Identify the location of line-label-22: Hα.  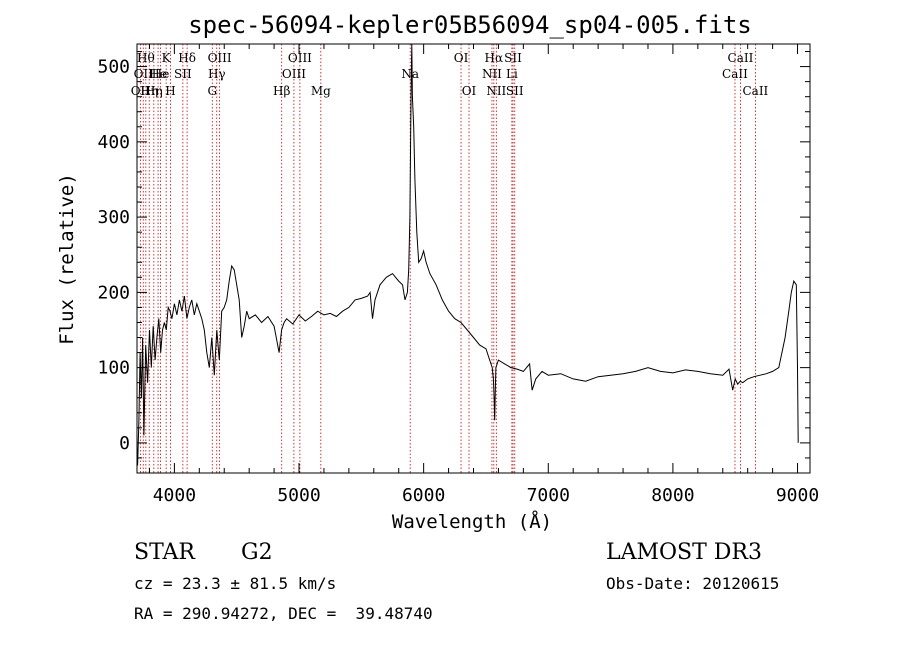
(494, 58).